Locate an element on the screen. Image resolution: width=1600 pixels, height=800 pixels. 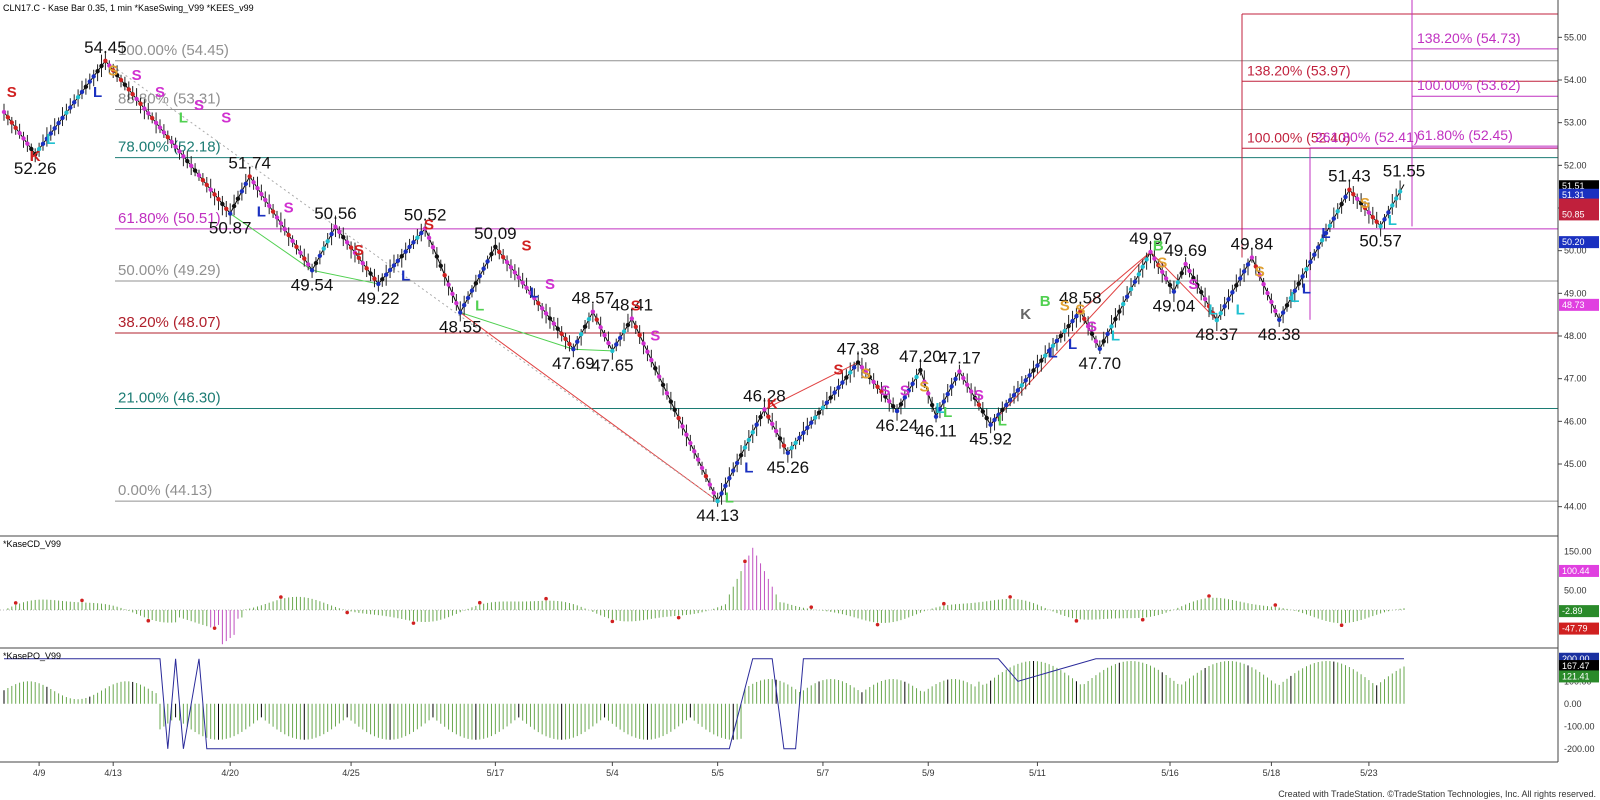
price-badge is located at coordinates (1579, 242).